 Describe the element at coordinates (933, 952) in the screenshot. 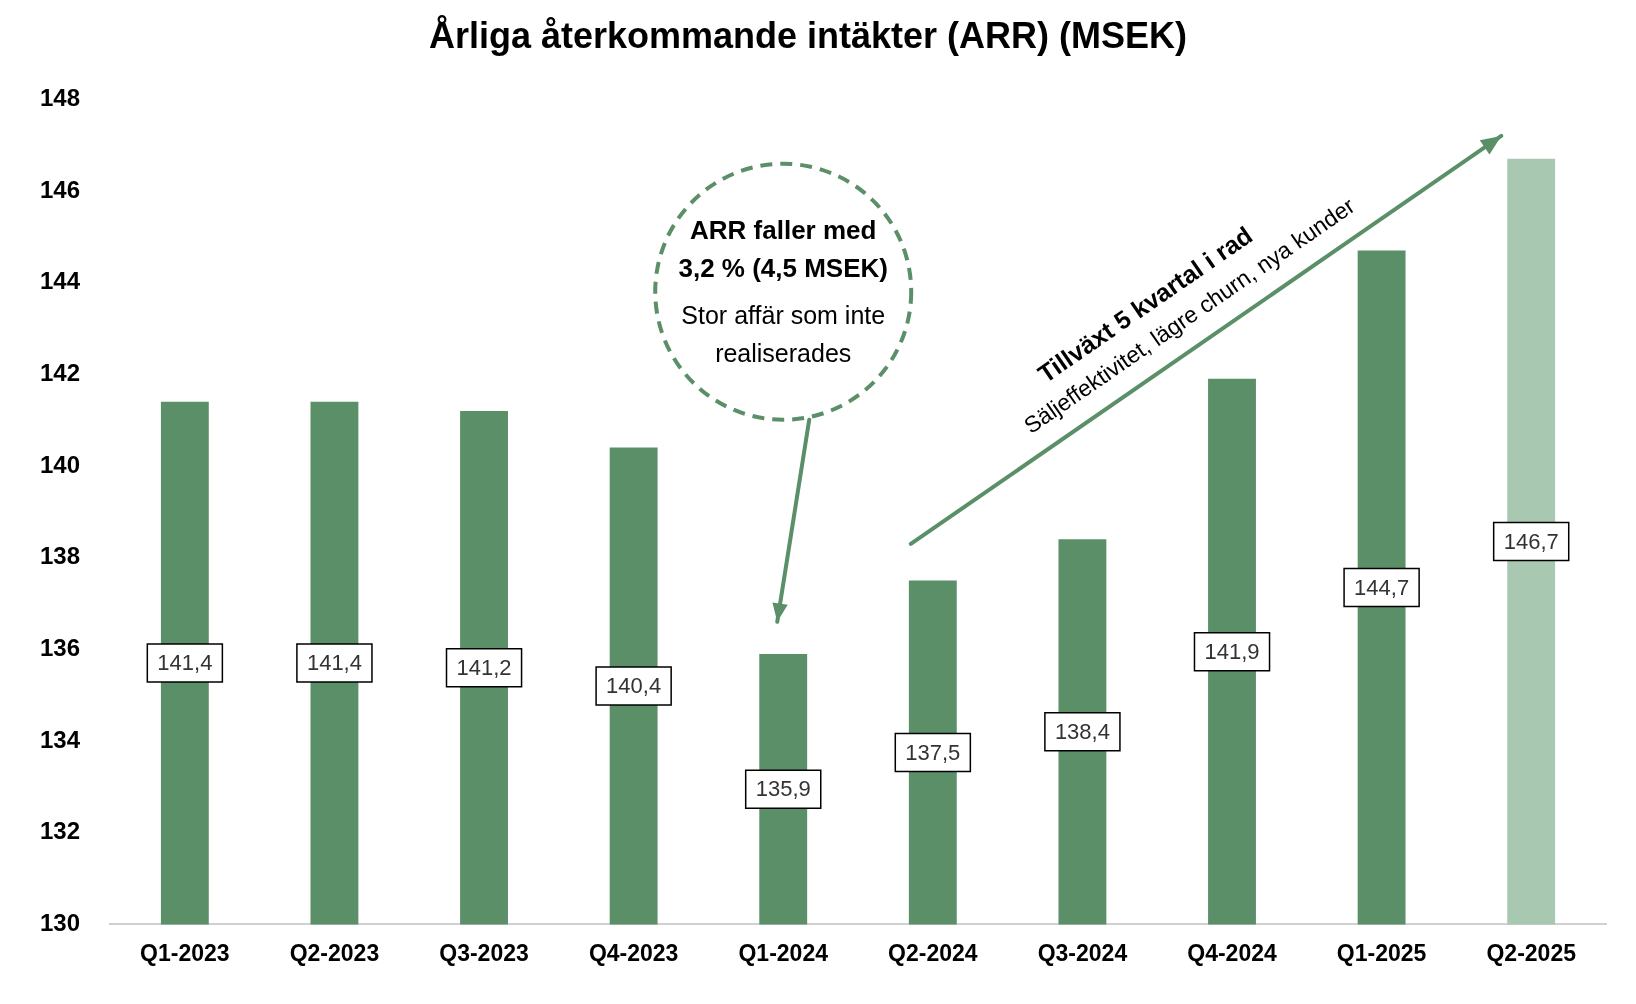

I see `x-tick-label: Q2-2024` at that location.